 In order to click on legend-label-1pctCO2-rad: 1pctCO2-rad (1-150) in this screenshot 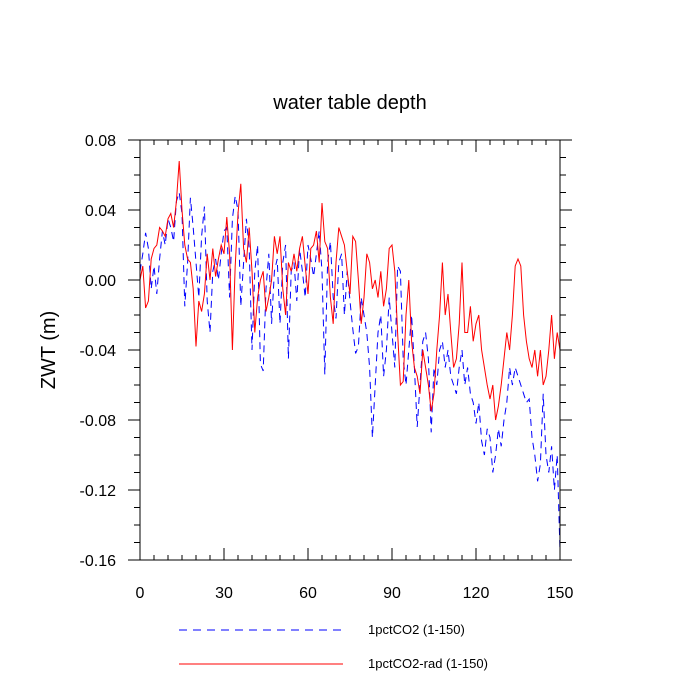, I will do `click(428, 663)`.